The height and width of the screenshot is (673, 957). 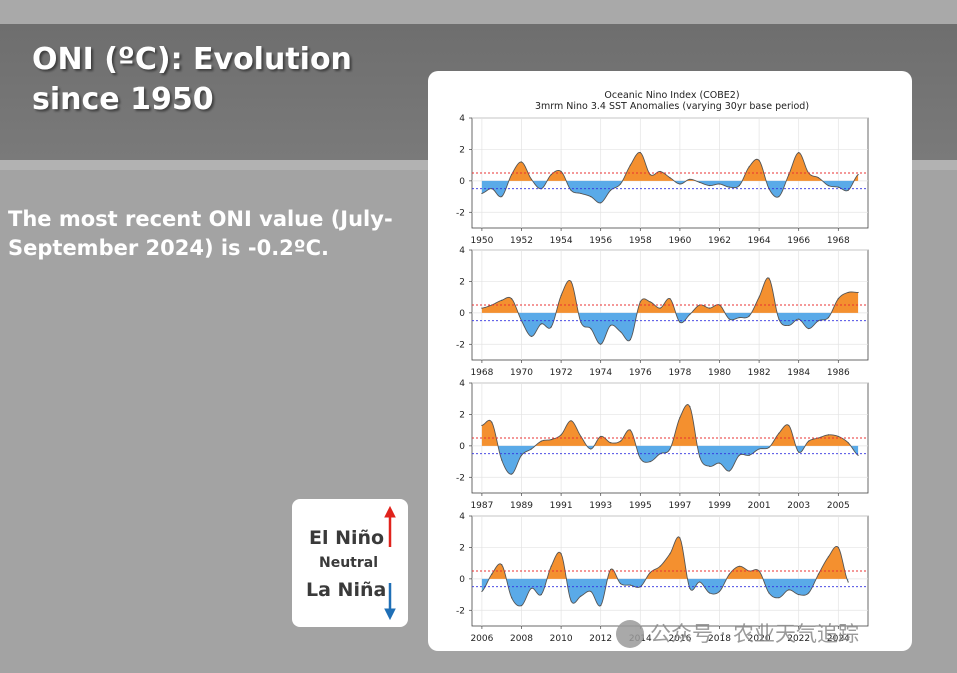 I want to click on x-tick-label: 1960, so click(x=679, y=241).